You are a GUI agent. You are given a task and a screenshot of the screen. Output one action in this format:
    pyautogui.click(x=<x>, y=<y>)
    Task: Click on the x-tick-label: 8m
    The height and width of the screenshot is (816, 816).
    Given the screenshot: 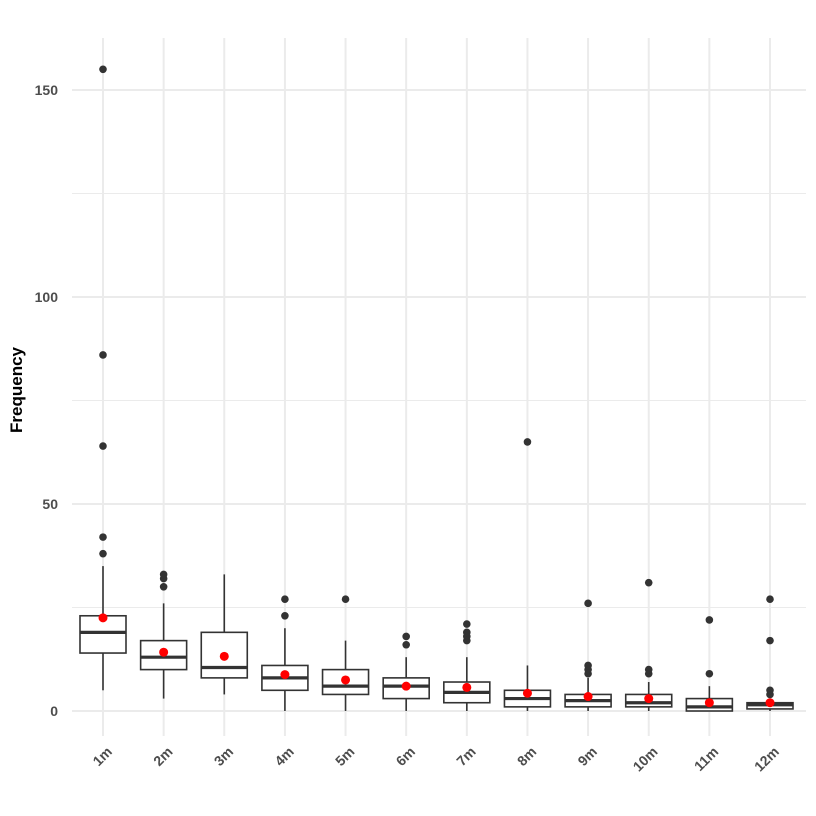 What is the action you would take?
    pyautogui.click(x=527, y=756)
    